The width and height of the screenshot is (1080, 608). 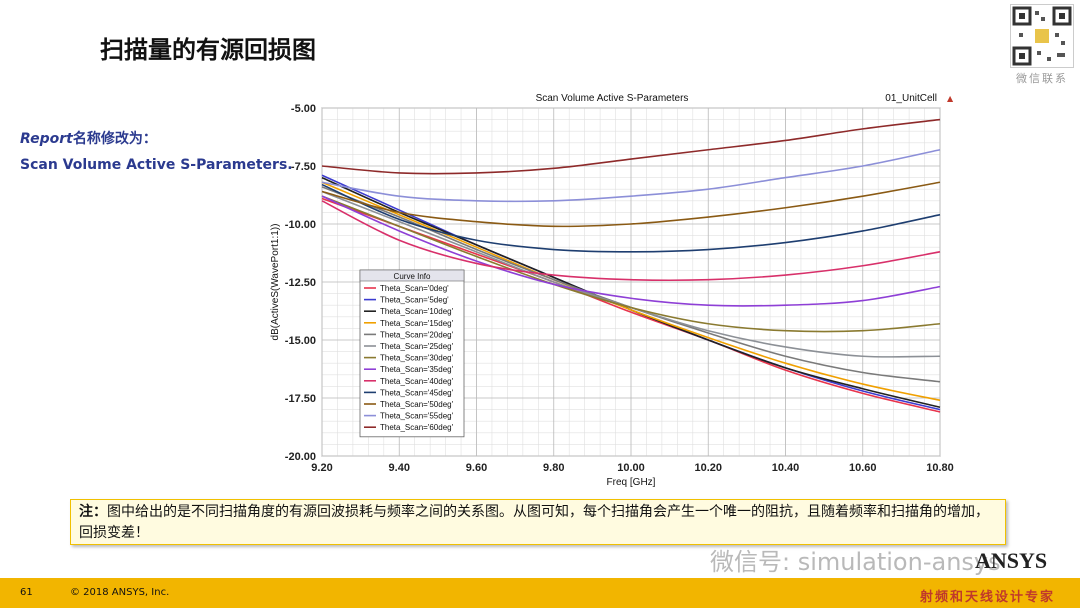 I want to click on legend-entry: Theta_Scan='35deg', so click(x=417, y=369).